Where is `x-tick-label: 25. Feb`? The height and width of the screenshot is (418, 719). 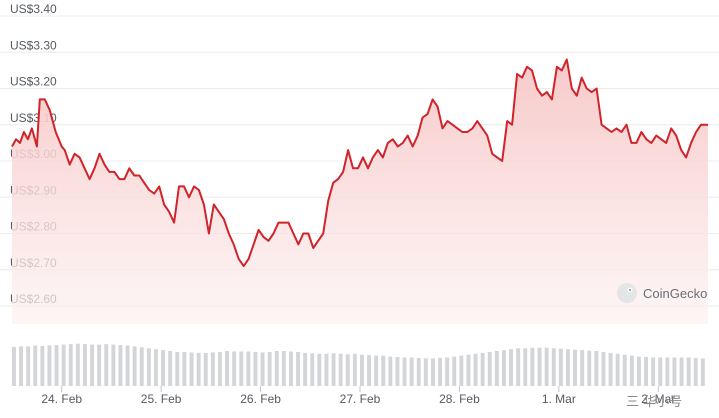
x-tick-label: 25. Feb is located at coordinates (161, 399).